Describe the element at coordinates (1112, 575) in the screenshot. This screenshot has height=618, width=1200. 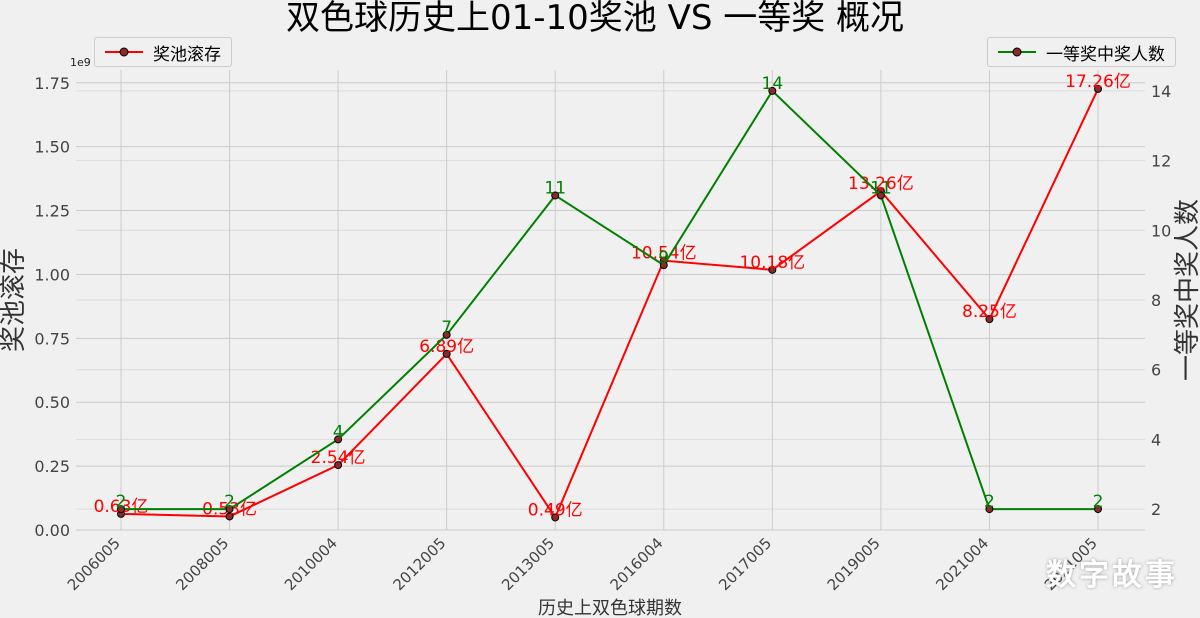
I see `watermark: 数字故事` at that location.